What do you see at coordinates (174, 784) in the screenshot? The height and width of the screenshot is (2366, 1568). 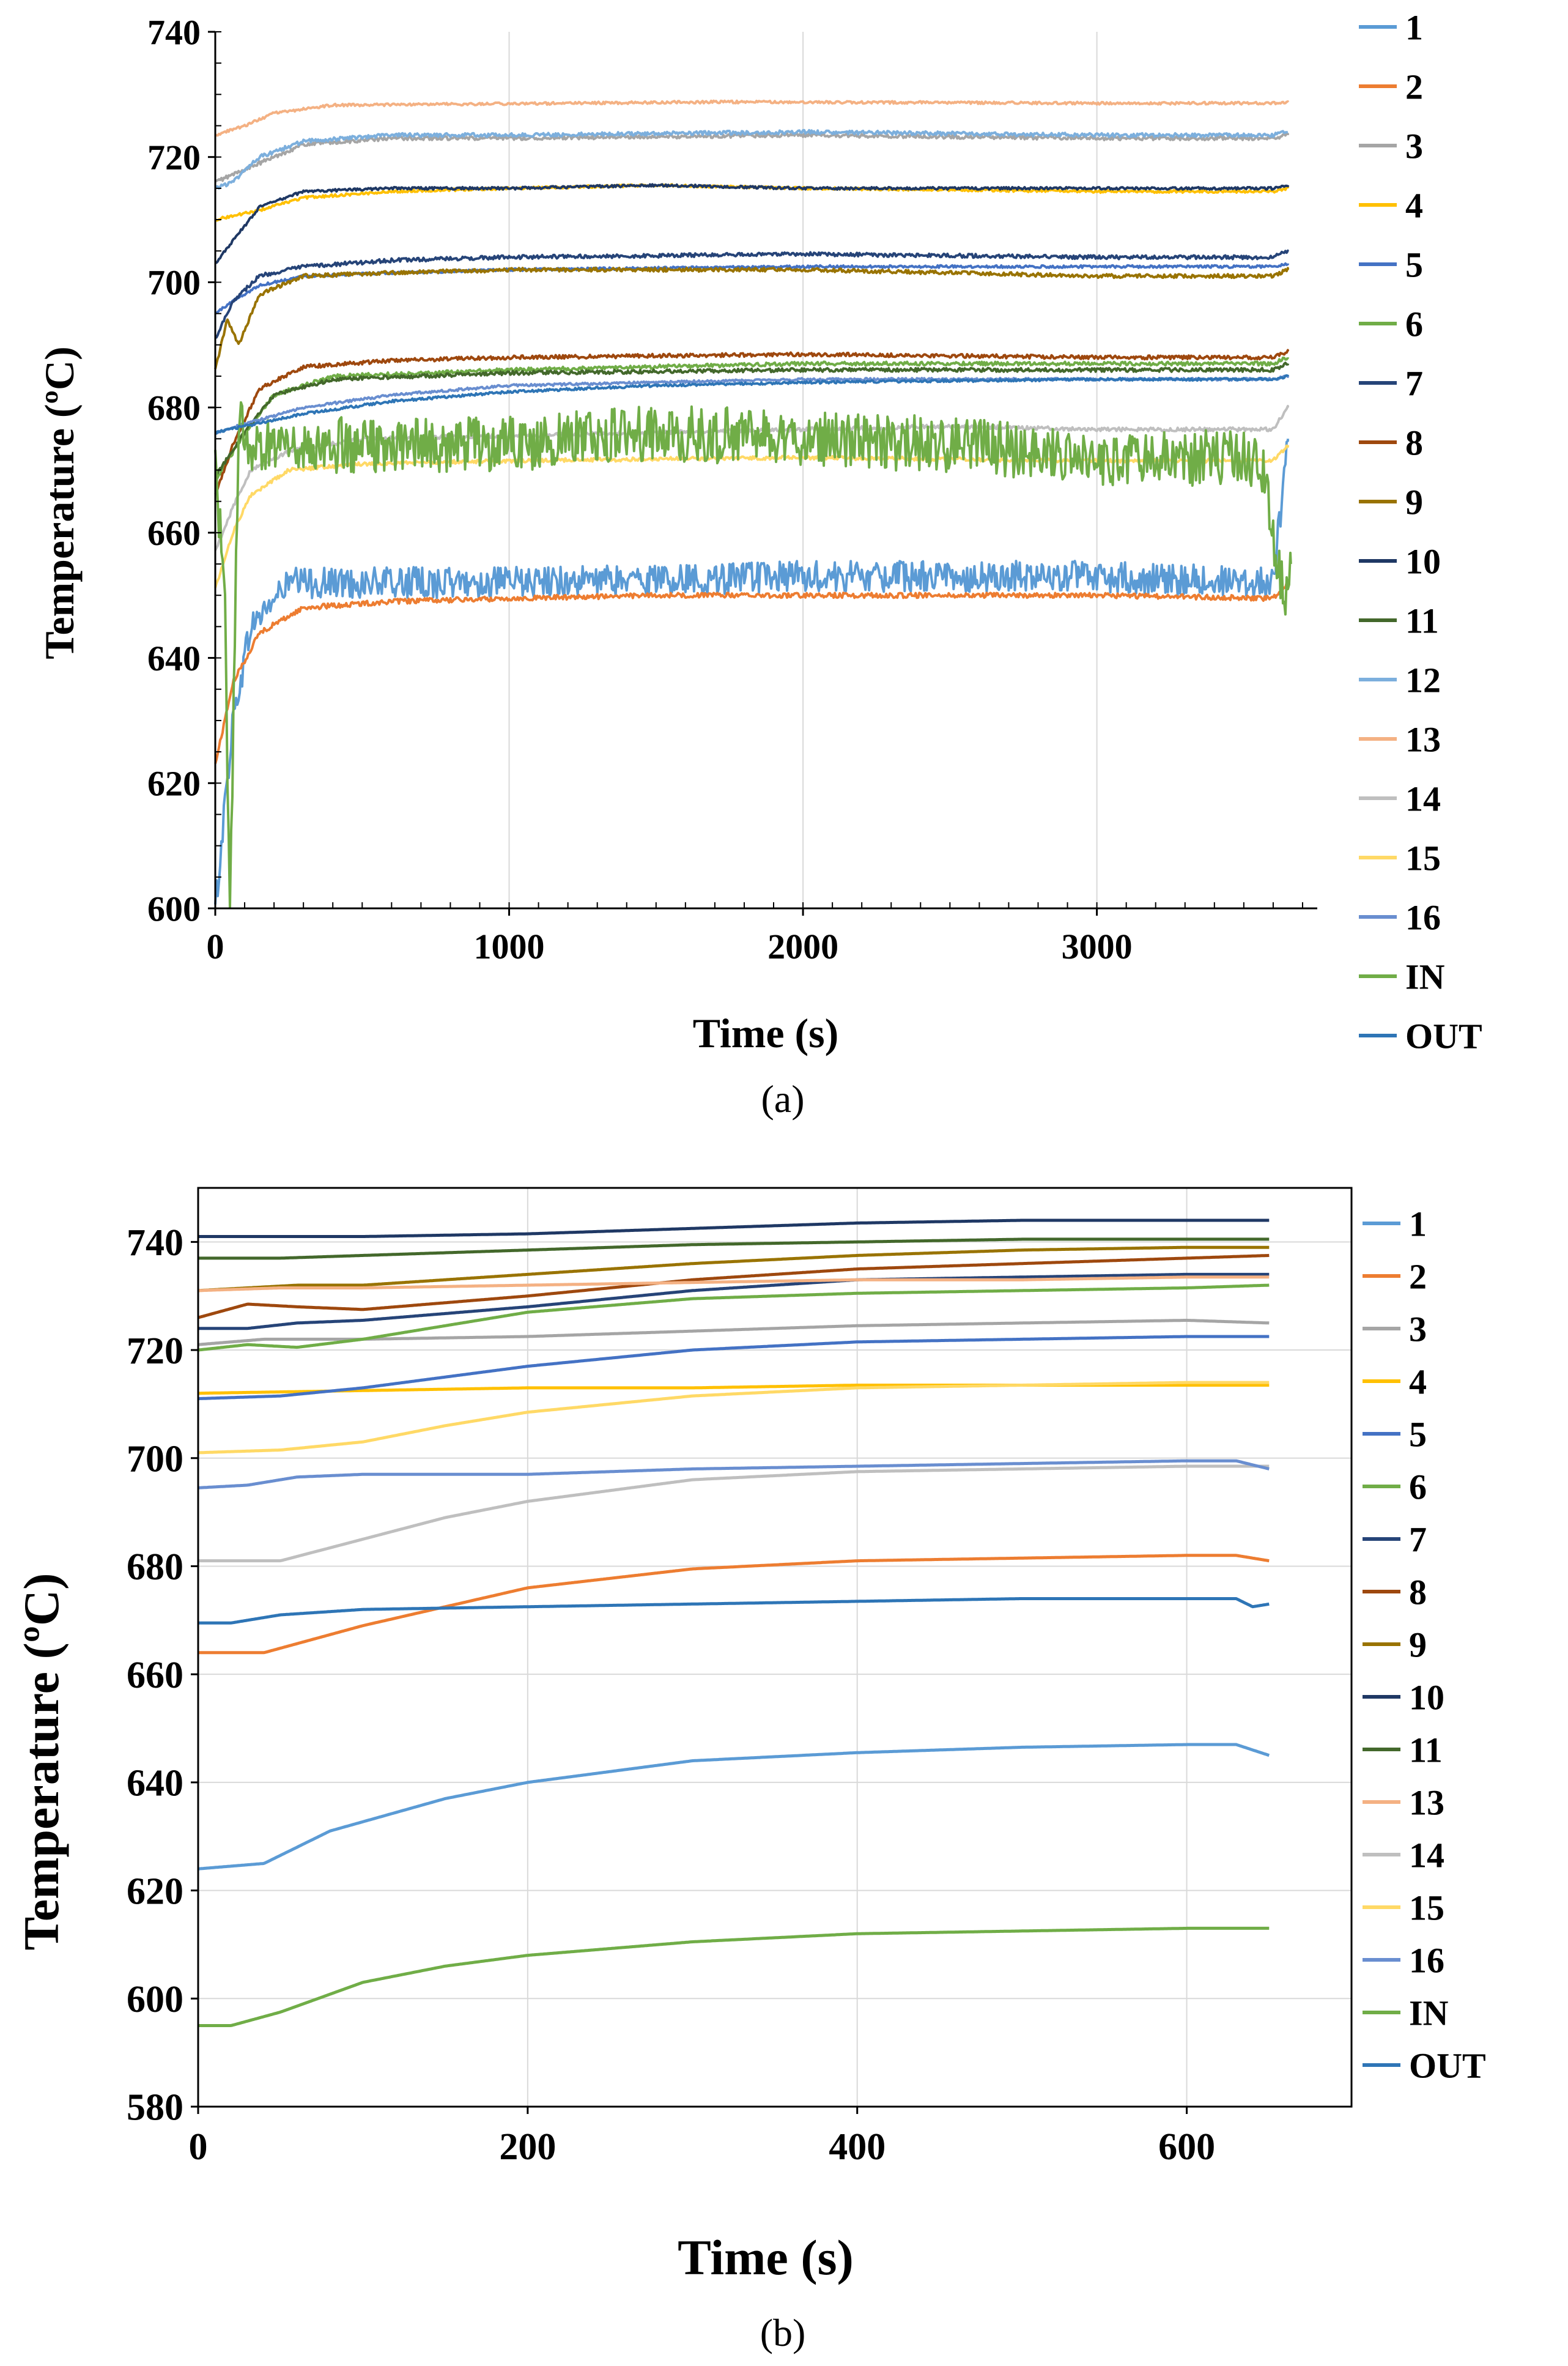 I see `y-tick-label: 620` at bounding box center [174, 784].